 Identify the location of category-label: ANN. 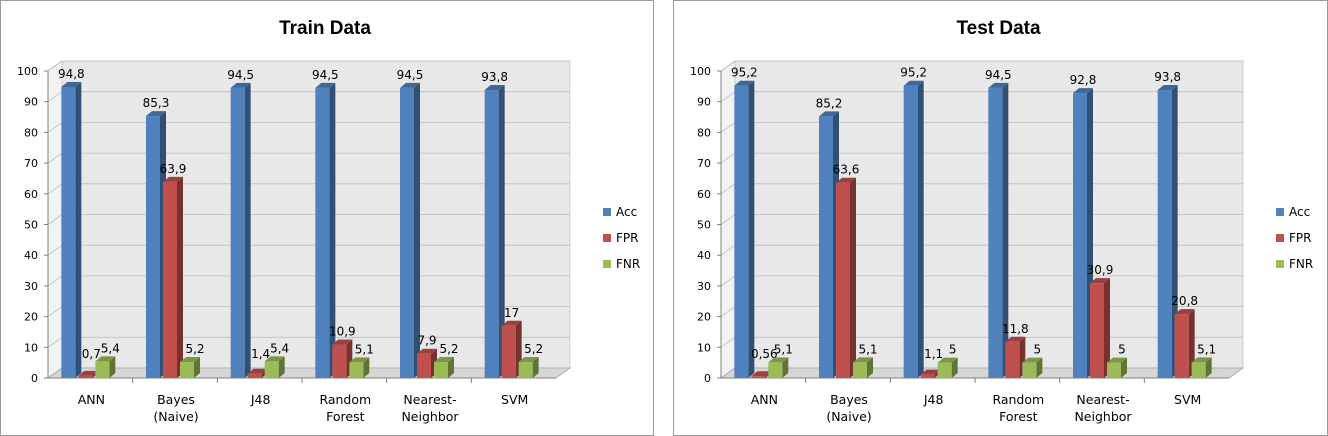
(764, 399).